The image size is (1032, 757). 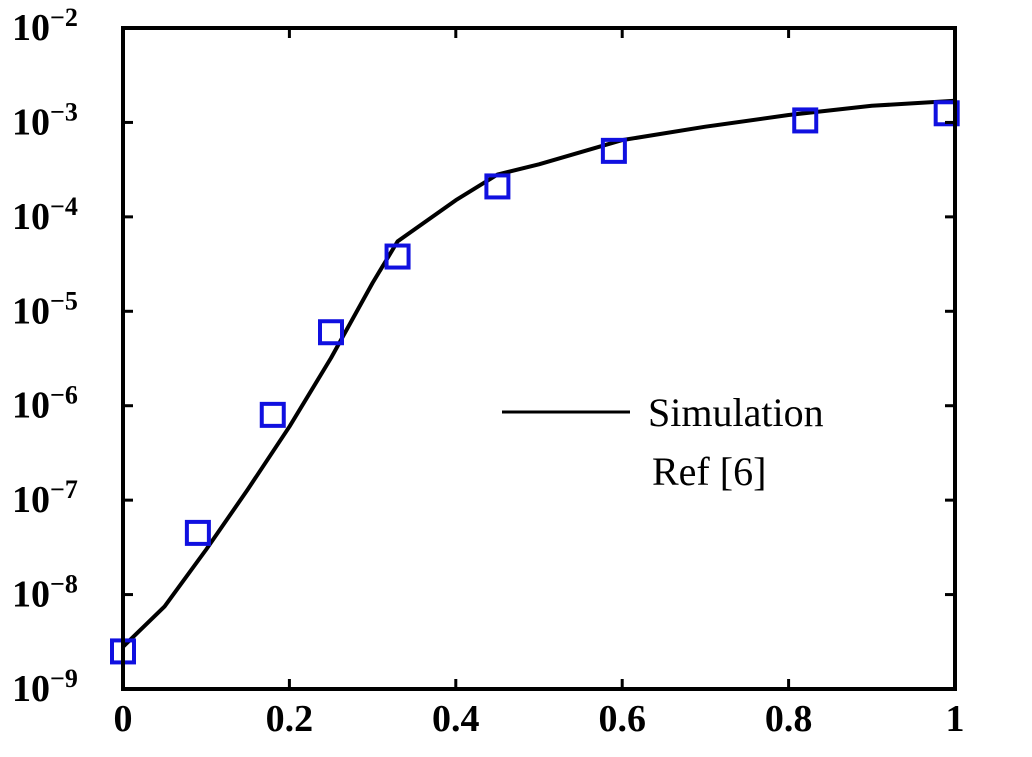 What do you see at coordinates (45, 120) in the screenshot?
I see `y-tick-label: 10⁻³` at bounding box center [45, 120].